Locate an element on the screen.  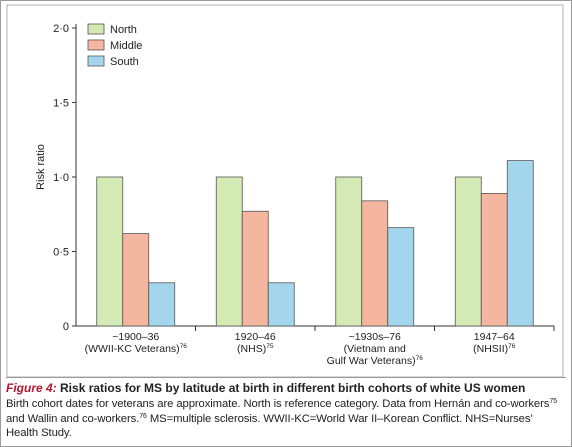
x-tick-label: 1920–46 is located at coordinates (255, 337).